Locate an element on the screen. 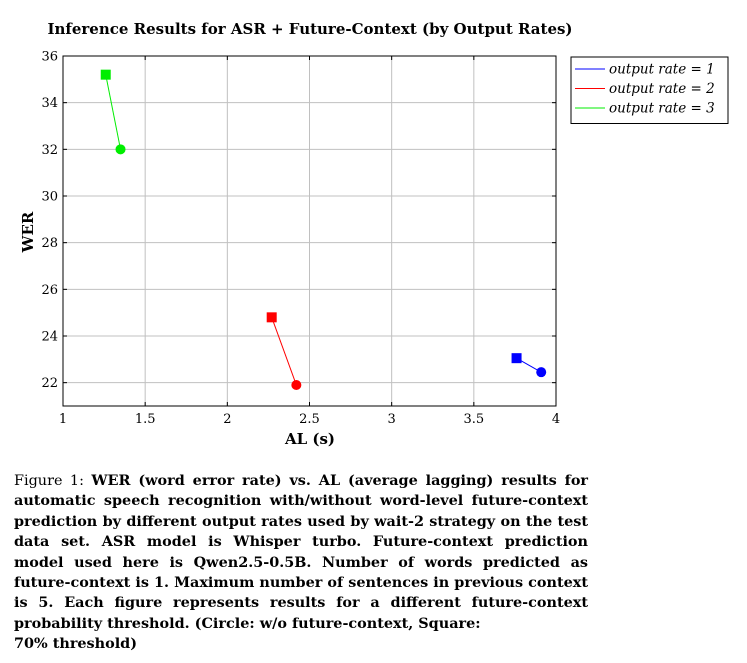 This screenshot has width=747, height=663. x-tick-label: 1 is located at coordinates (63, 419).